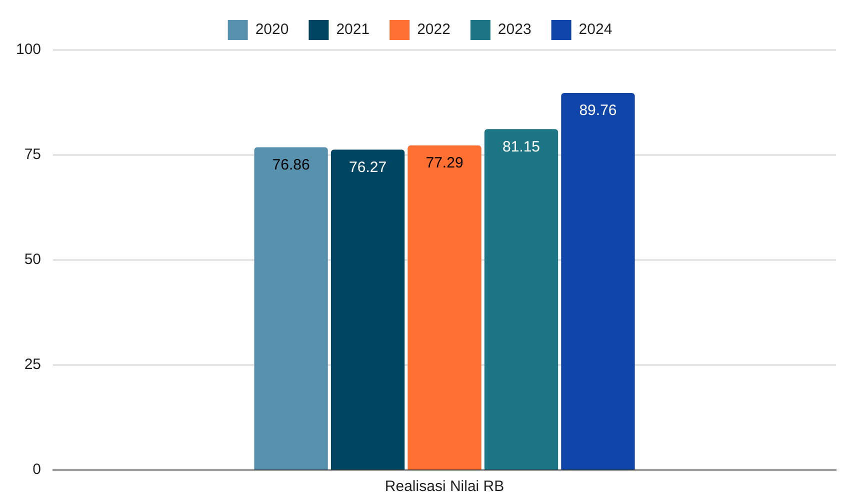 Image resolution: width=848 pixels, height=504 pixels. I want to click on y-tick-label: 0, so click(37, 469).